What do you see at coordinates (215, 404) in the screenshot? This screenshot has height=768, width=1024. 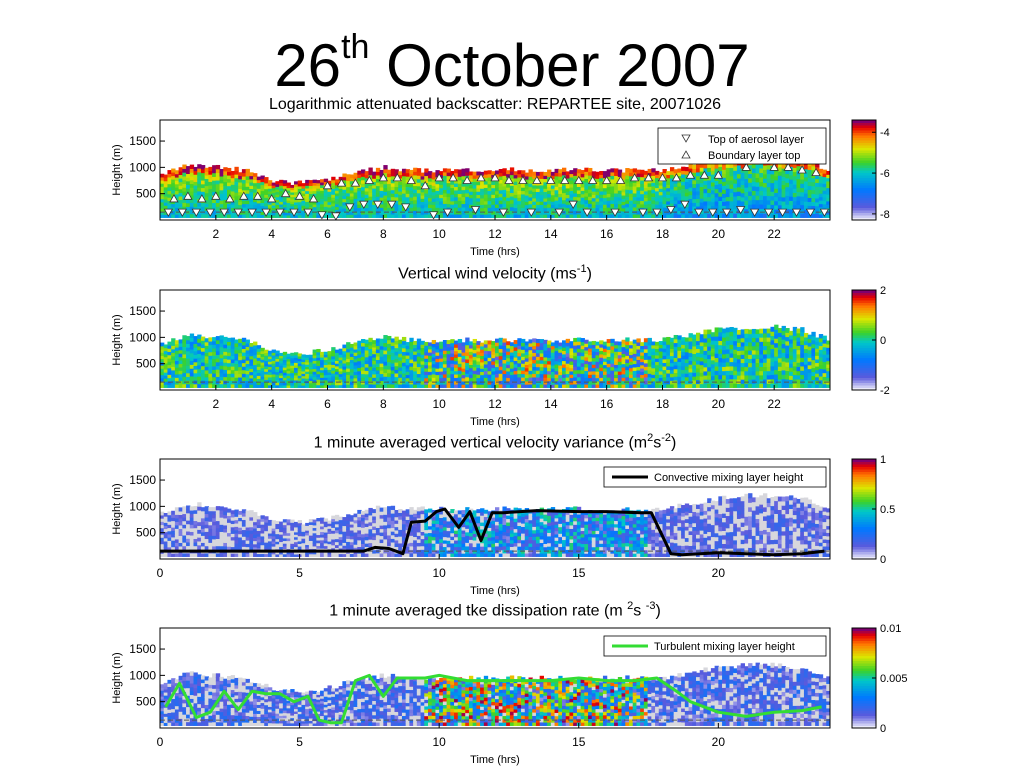 I see `x-tick-label: 2` at bounding box center [215, 404].